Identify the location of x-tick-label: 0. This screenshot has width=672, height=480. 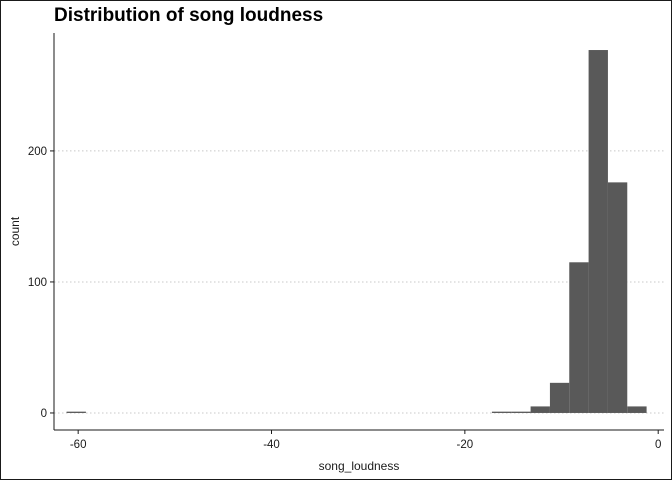
(658, 445).